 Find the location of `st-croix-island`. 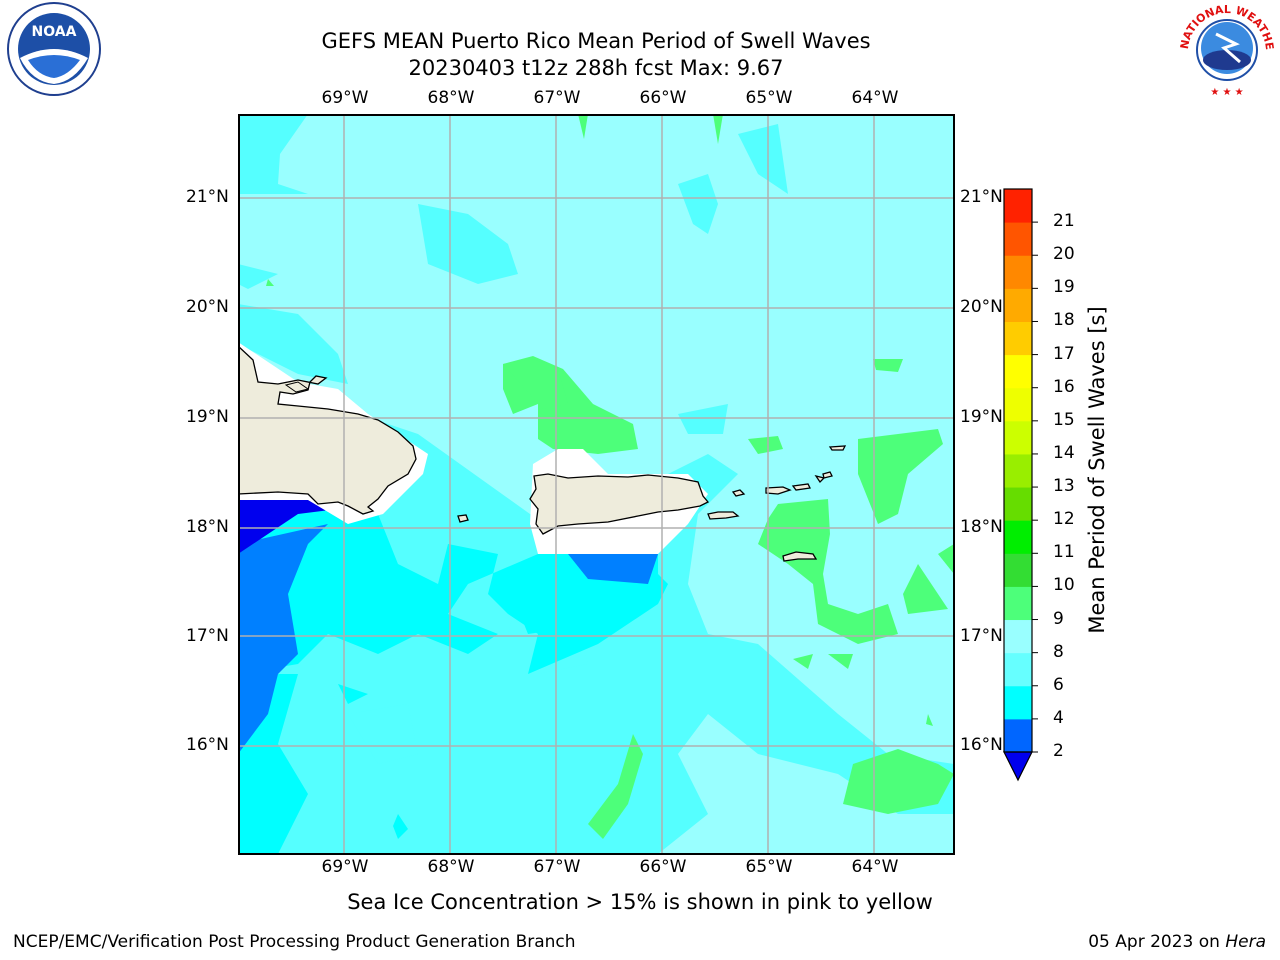

st-croix-island is located at coordinates (800, 556).